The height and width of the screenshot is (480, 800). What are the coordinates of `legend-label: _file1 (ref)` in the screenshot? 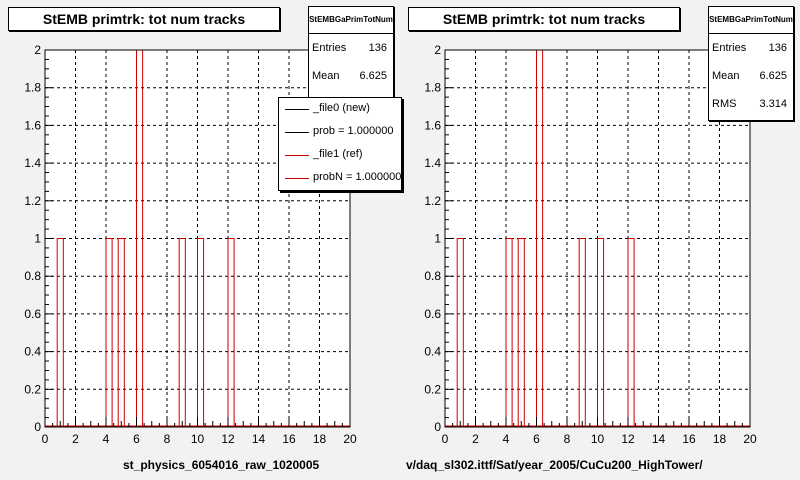 It's located at (338, 154).